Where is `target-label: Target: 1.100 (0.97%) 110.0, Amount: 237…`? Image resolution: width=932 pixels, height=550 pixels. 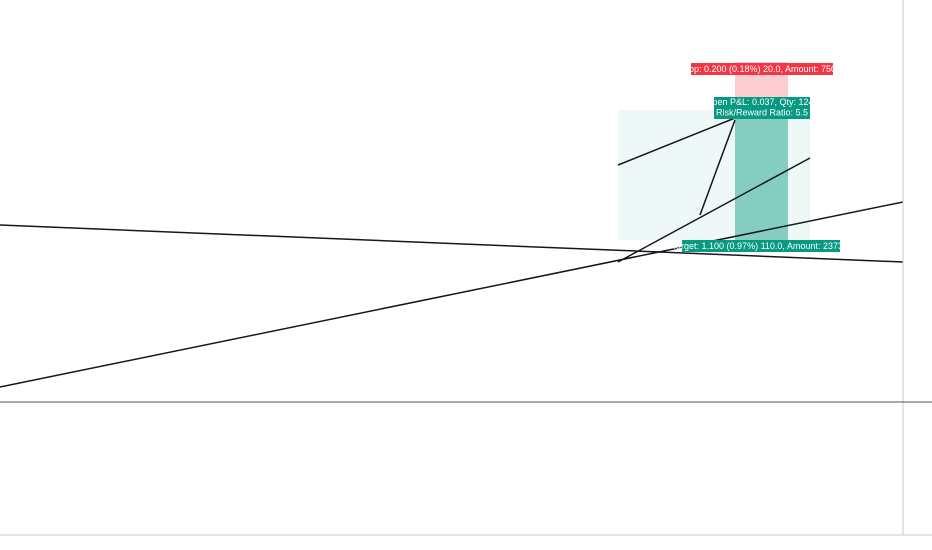 target-label: Target: 1.100 (0.97%) 110.0, Amount: 237… is located at coordinates (761, 246).